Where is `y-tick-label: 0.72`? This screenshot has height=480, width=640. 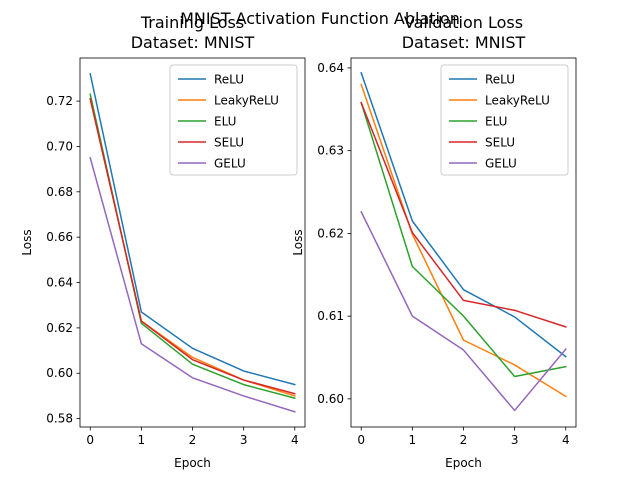
y-tick-label: 0.72 is located at coordinates (59, 101).